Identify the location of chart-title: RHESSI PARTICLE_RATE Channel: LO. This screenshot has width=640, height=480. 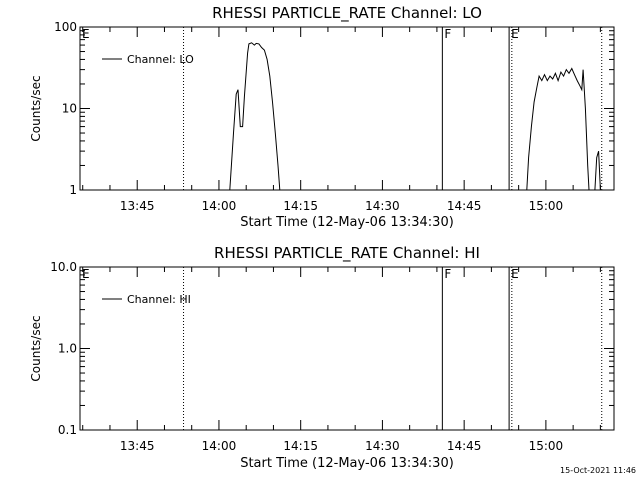
(347, 13).